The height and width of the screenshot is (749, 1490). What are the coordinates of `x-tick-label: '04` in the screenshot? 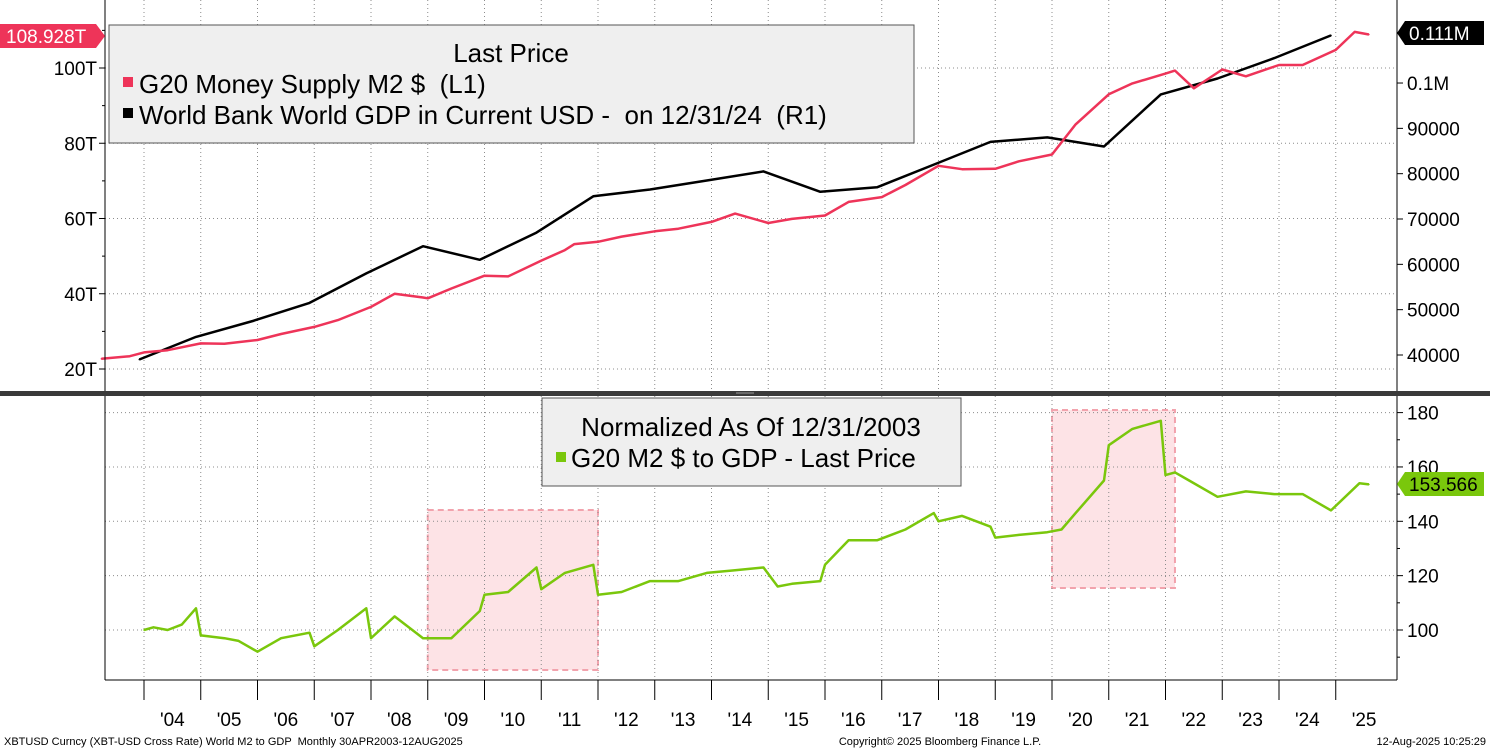 It's located at (172, 720).